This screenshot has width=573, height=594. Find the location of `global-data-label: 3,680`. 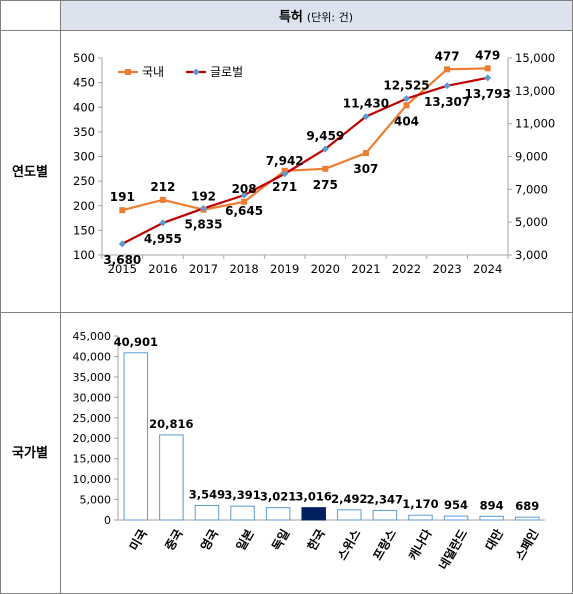

global-data-label: 3,680 is located at coordinates (122, 260).